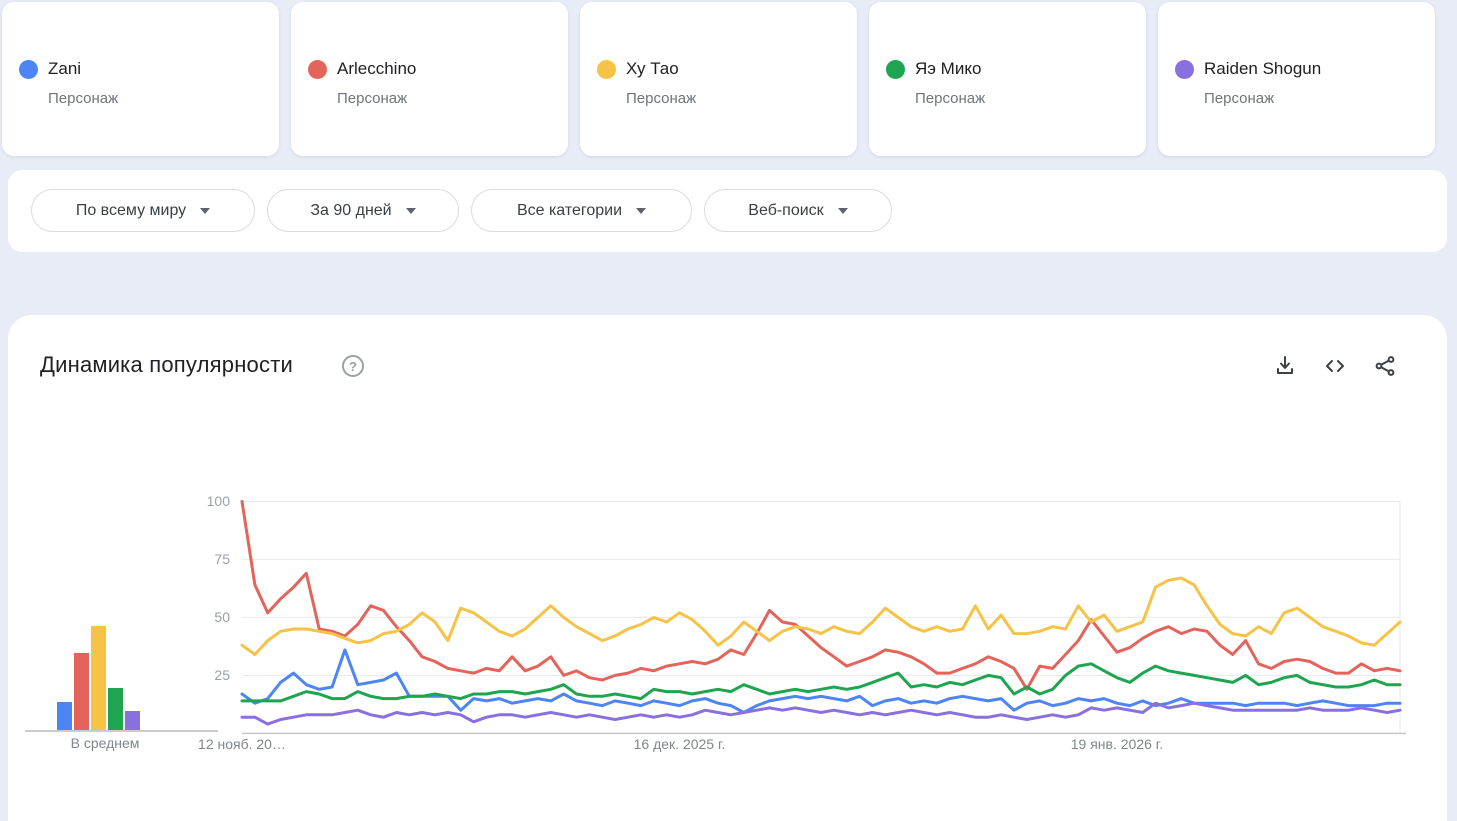  I want to click on search-type-filter-label: Веб-поиск, so click(786, 210).